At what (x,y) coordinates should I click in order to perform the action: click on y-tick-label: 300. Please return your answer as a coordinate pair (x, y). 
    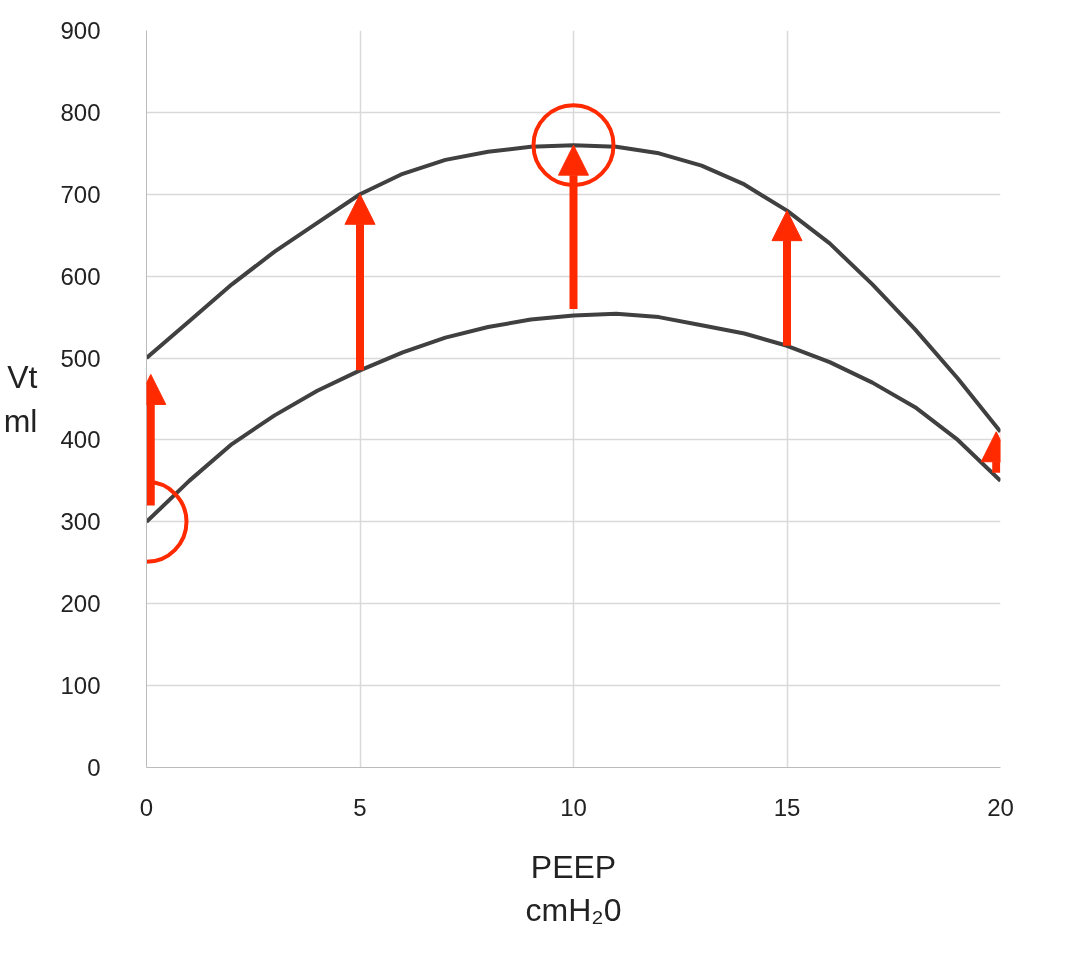
    Looking at the image, I should click on (80, 522).